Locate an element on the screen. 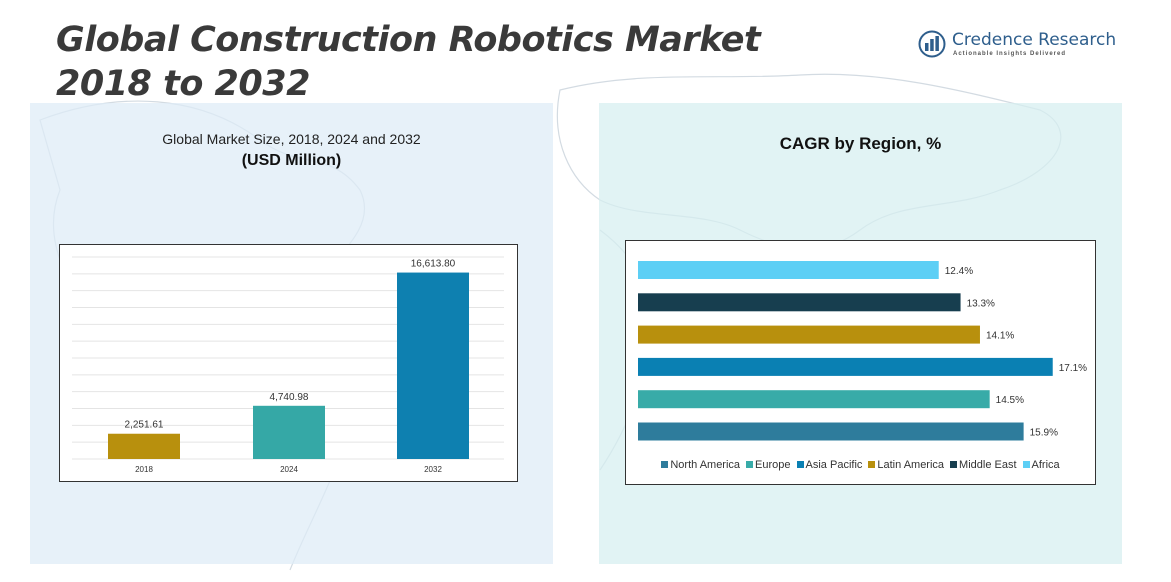 Image resolution: width=1171 pixels, height=582 pixels. bar-north-america is located at coordinates (831, 431).